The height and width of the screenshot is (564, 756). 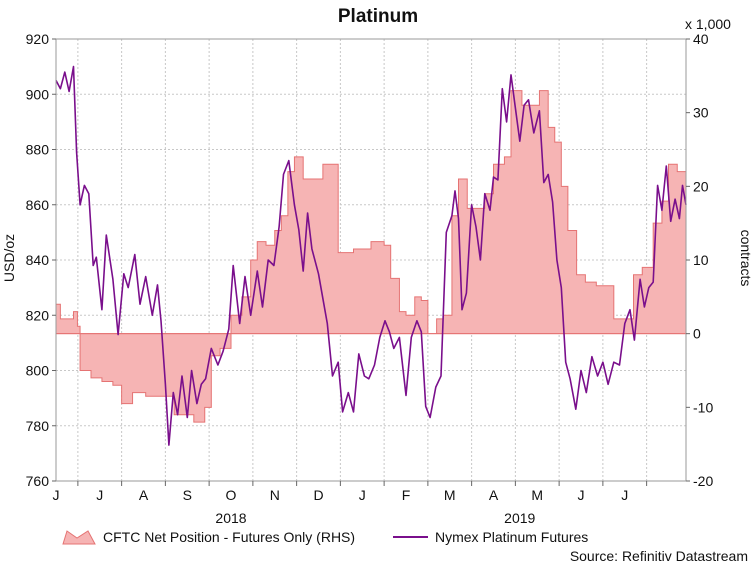 What do you see at coordinates (703, 407) in the screenshot?
I see `right-tick-label: -10` at bounding box center [703, 407].